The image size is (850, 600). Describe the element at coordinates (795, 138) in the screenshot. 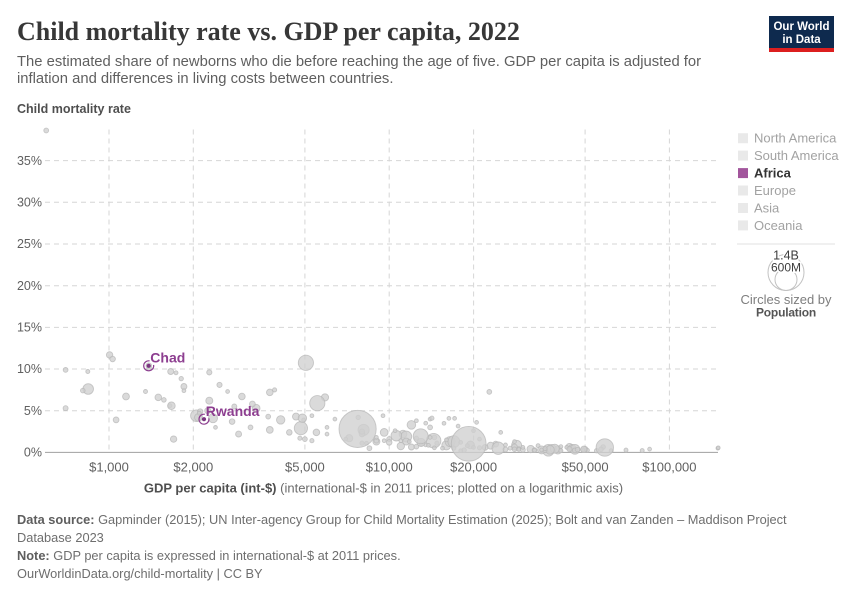

I see `svg-text: North America` at that location.